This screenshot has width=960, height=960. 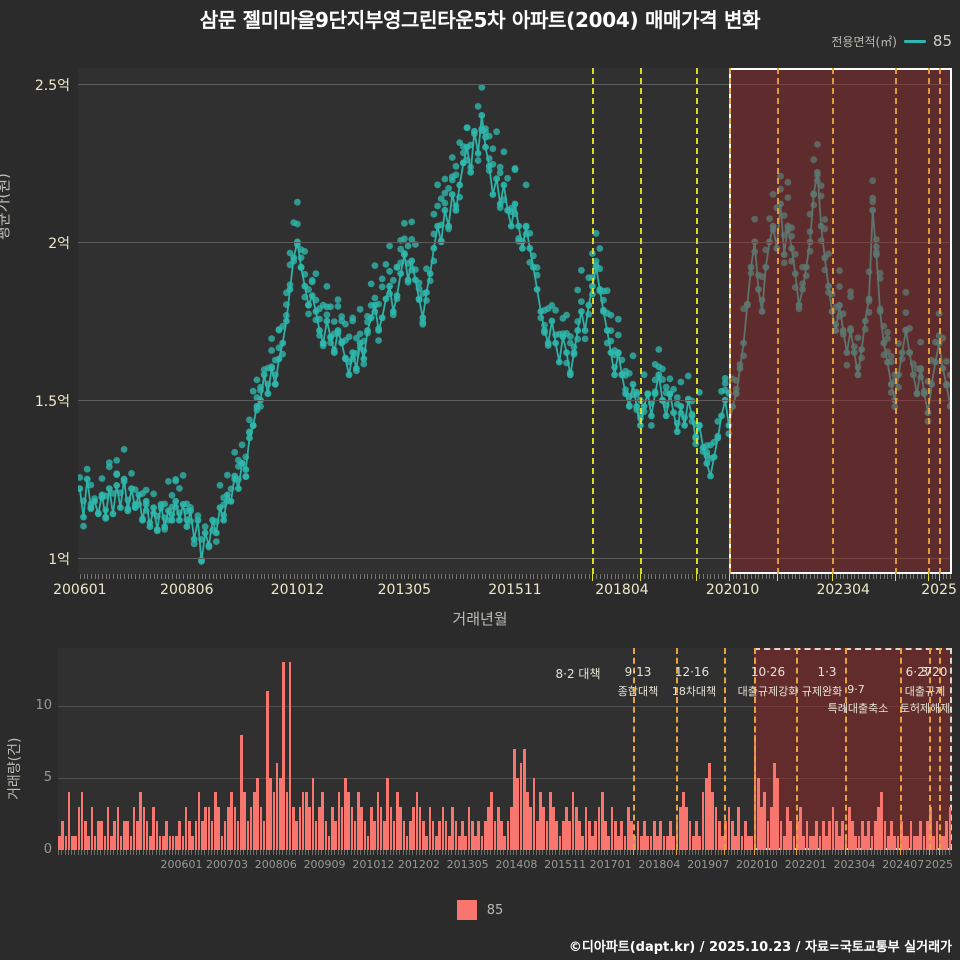 What do you see at coordinates (578, 674) in the screenshot?
I see `policy-annotation-label: 8·2 대책` at bounding box center [578, 674].